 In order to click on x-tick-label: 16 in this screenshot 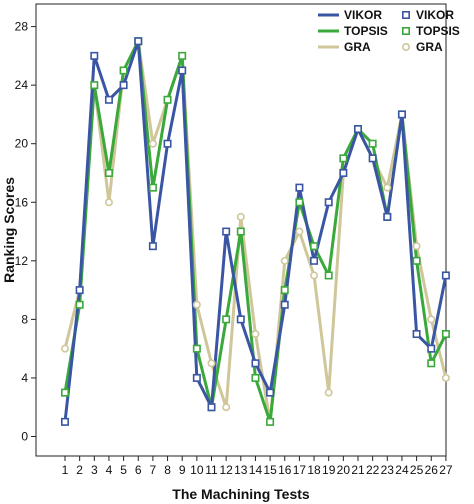, I will do `click(285, 470)`.